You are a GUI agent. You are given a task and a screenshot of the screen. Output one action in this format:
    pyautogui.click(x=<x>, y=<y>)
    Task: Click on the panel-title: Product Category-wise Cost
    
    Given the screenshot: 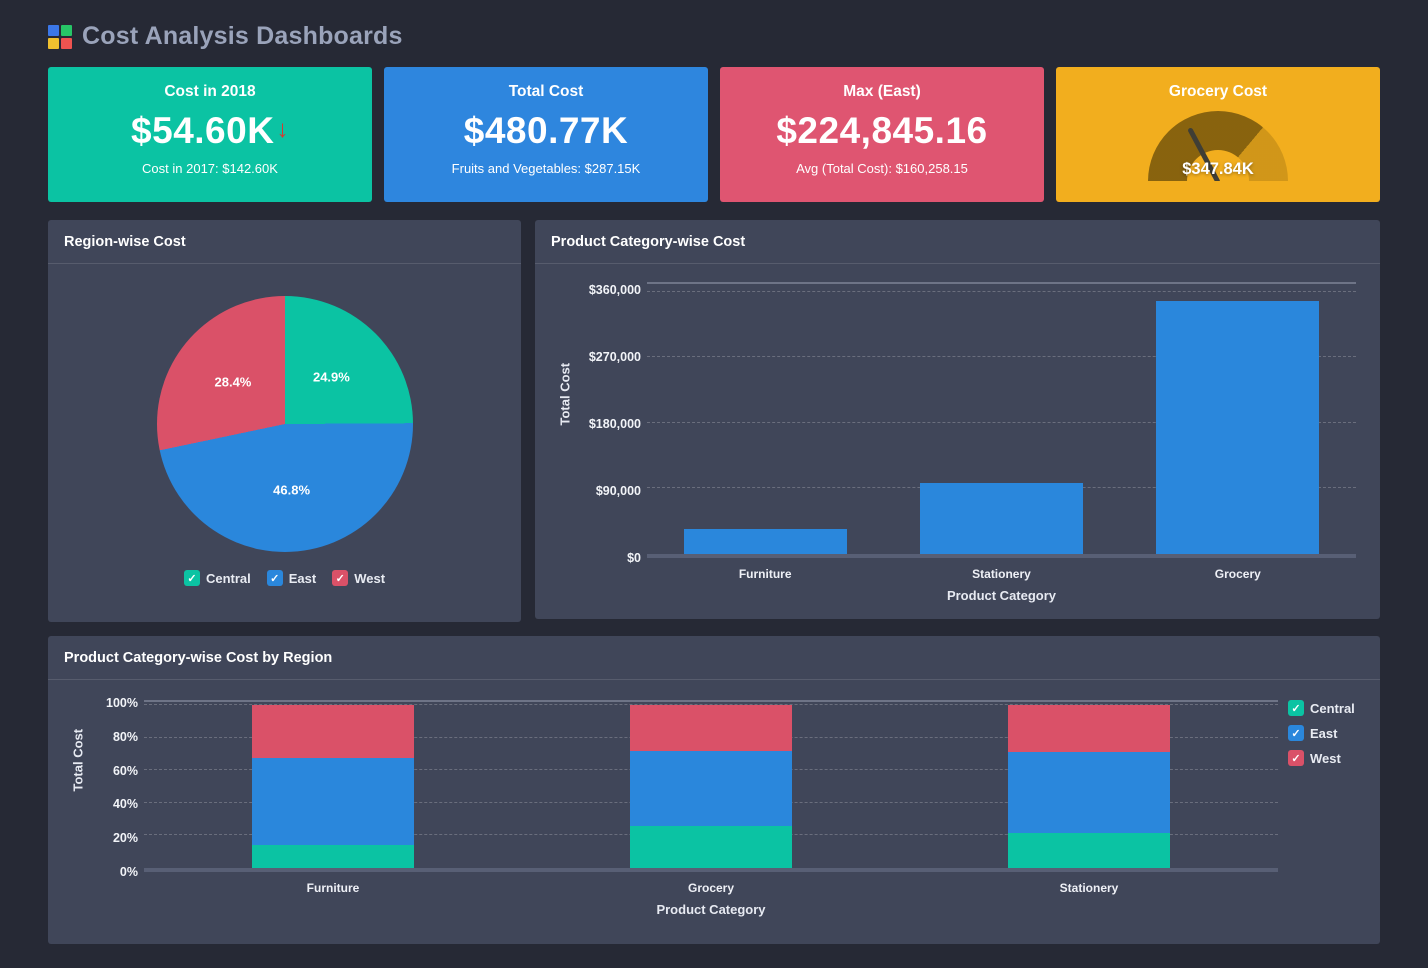 What is the action you would take?
    pyautogui.click(x=957, y=242)
    